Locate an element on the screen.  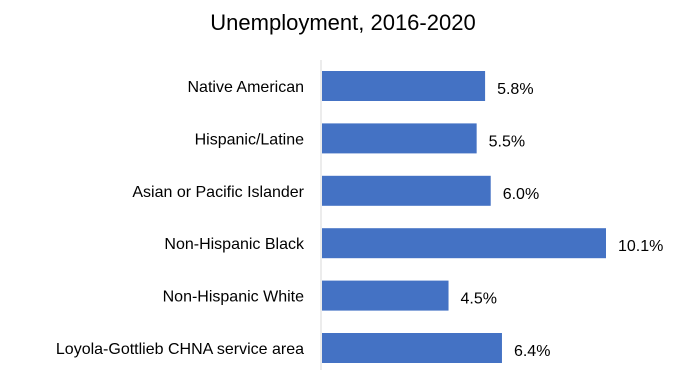
data-label: 5.8% is located at coordinates (515, 89).